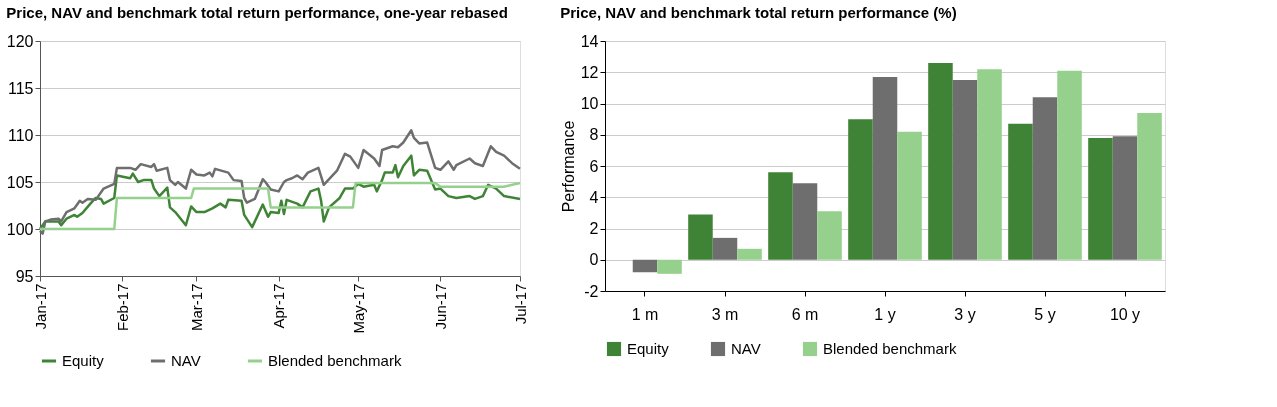  What do you see at coordinates (594, 135) in the screenshot?
I see `y-tick-label: 8` at bounding box center [594, 135].